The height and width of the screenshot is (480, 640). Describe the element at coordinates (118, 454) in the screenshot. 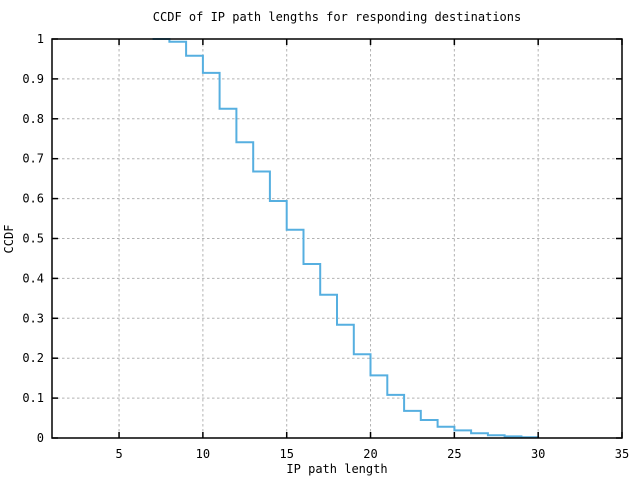

I see `x-tick-label: 5` at that location.